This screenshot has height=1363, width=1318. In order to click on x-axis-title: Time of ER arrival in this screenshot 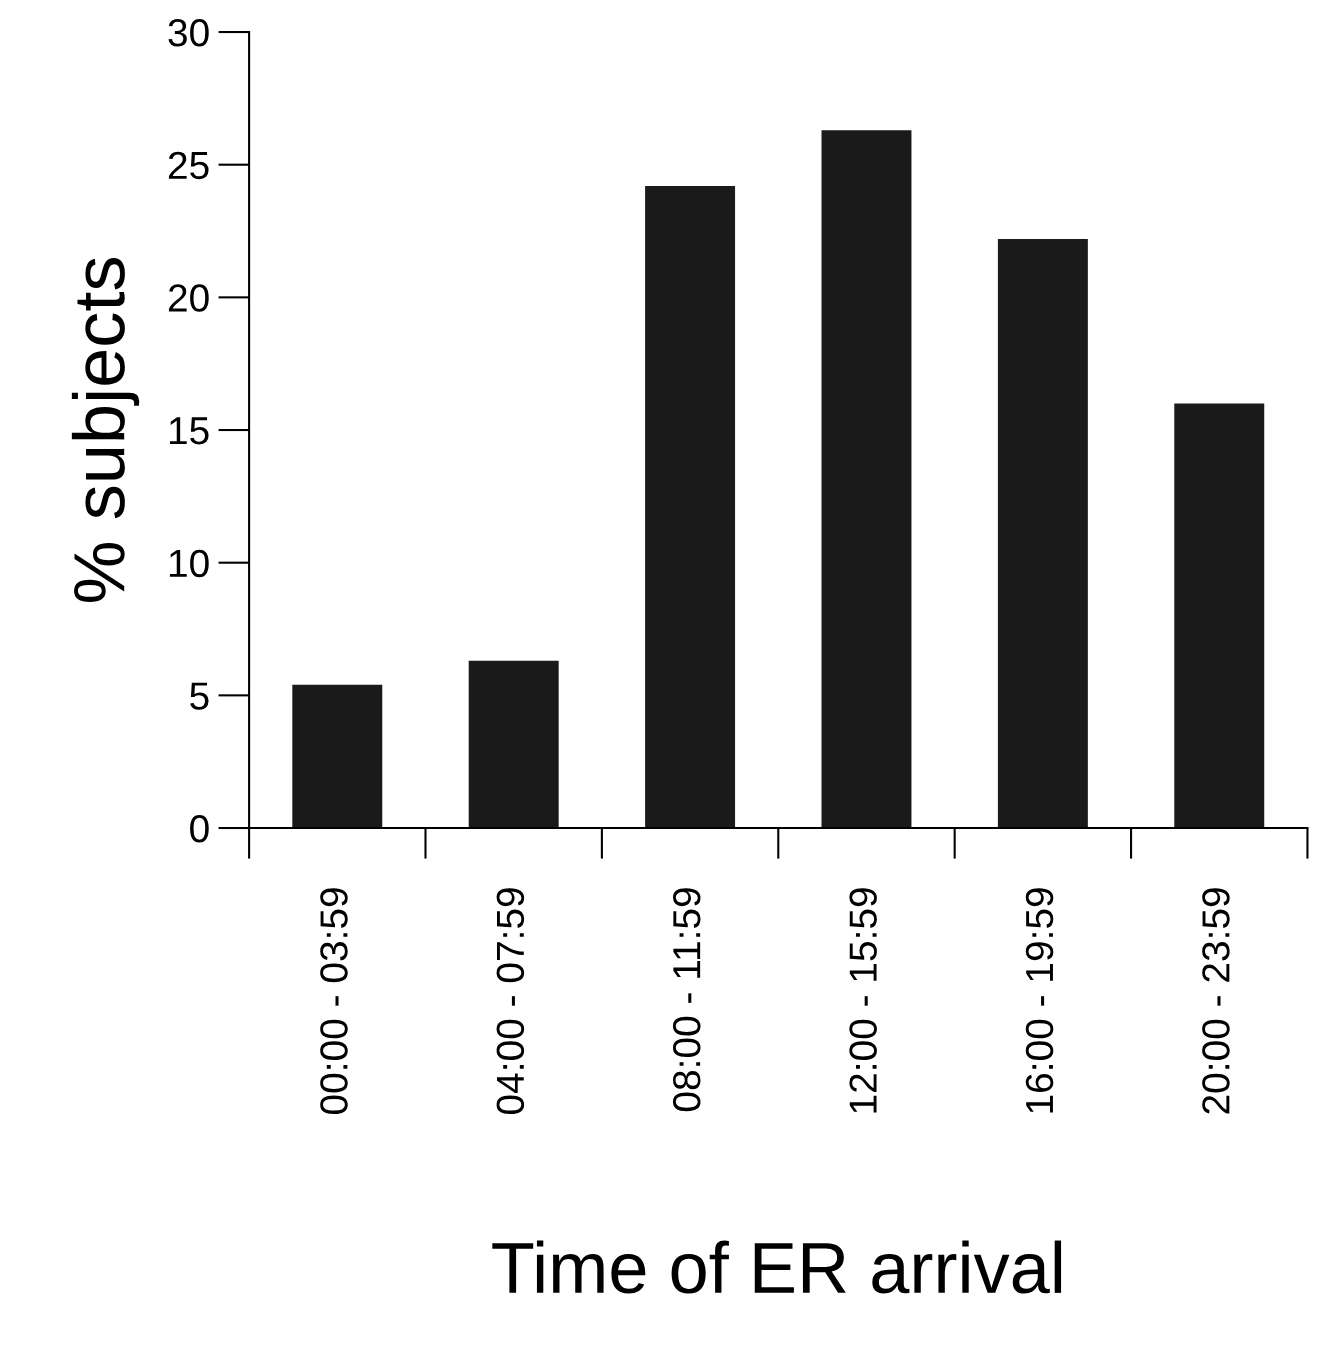, I will do `click(777, 1267)`.